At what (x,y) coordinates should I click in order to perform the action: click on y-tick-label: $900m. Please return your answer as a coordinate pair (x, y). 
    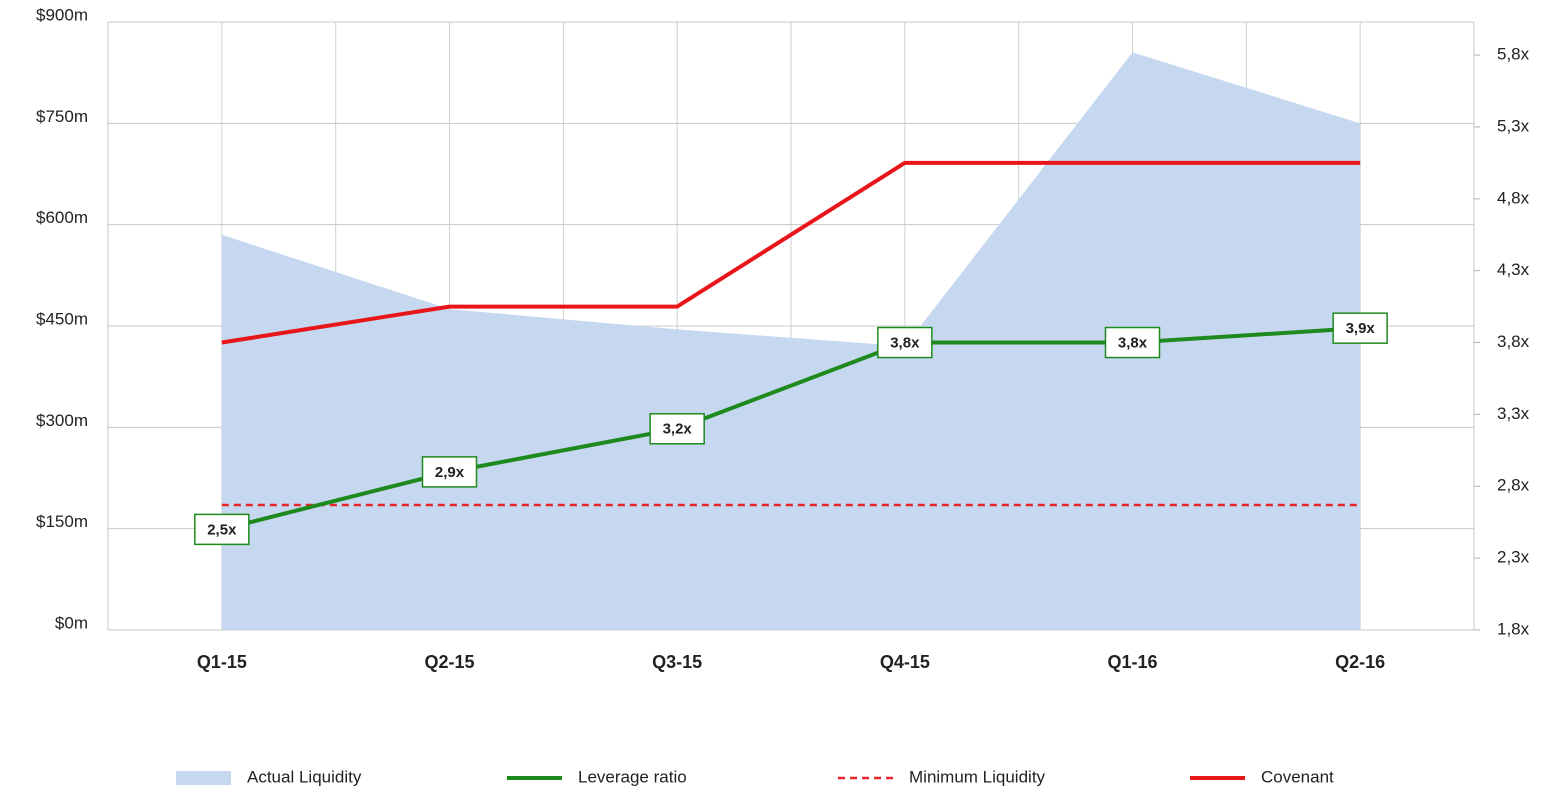
    Looking at the image, I should click on (62, 14).